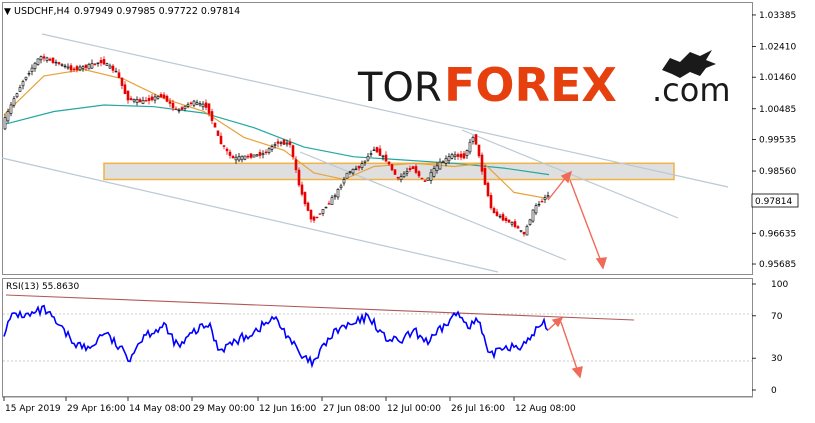 Image resolution: width=815 pixels, height=423 pixels. Describe the element at coordinates (42, 287) in the screenshot. I see `rsi-label: RSI(13) 55.8630` at that location.